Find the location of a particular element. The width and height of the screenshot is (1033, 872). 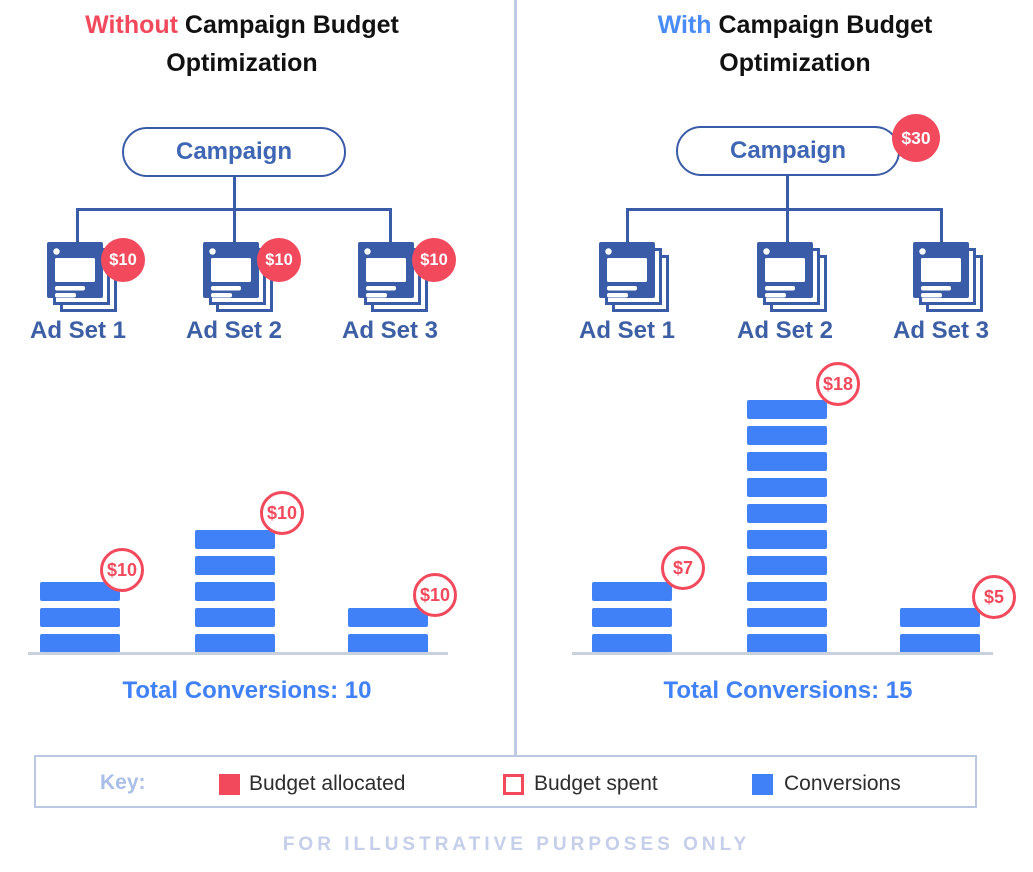

tree-branch-line is located at coordinates (784, 209).